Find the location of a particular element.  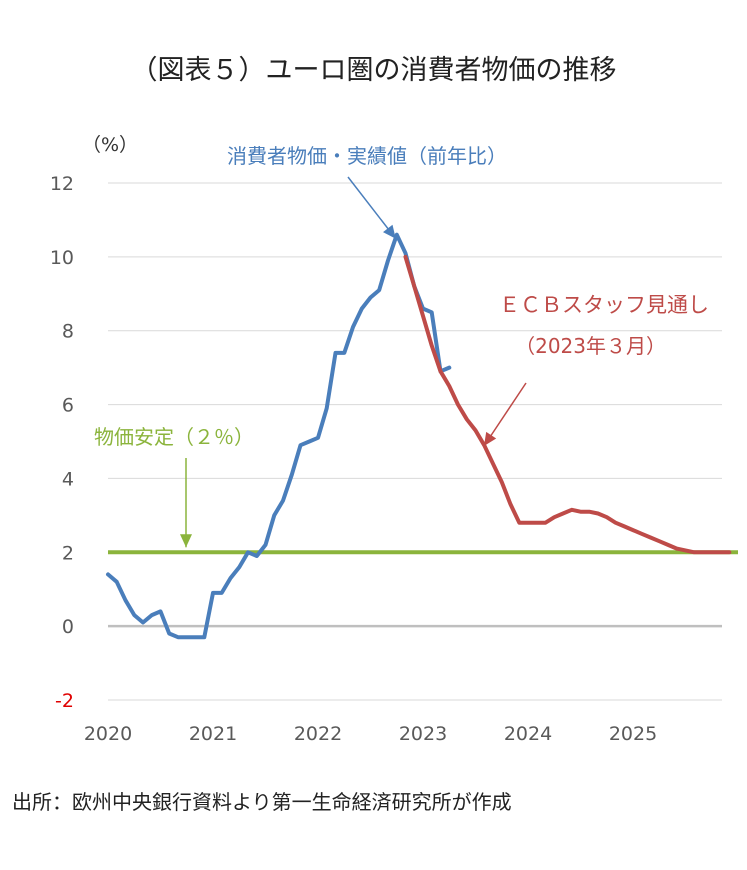

arrow-actual-head is located at coordinates (389, 231).